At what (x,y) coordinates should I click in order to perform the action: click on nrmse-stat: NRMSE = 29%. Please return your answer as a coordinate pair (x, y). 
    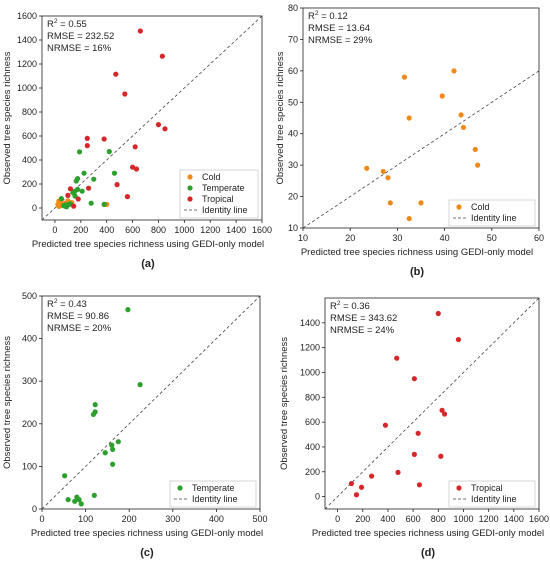
    Looking at the image, I should click on (340, 40).